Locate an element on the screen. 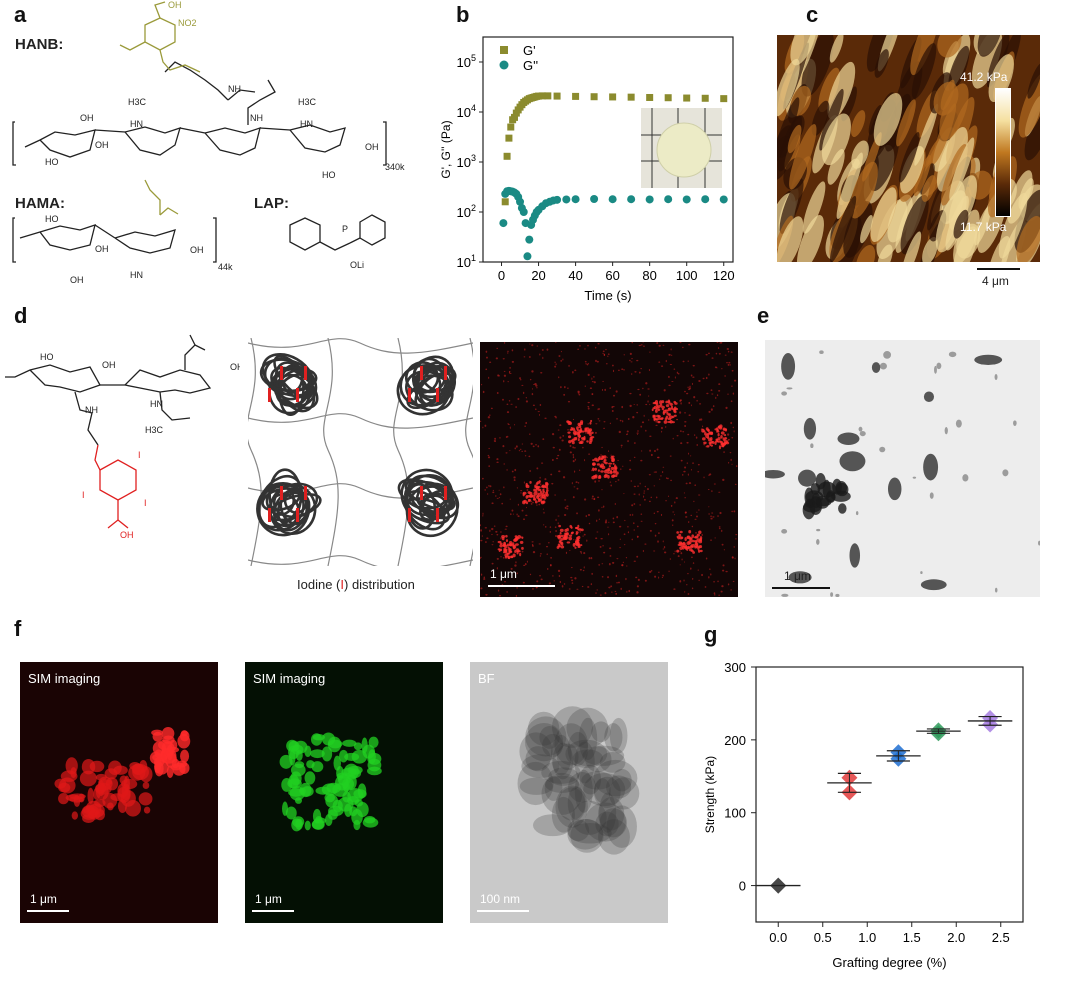  y-tick-label: 200 is located at coordinates (735, 740).